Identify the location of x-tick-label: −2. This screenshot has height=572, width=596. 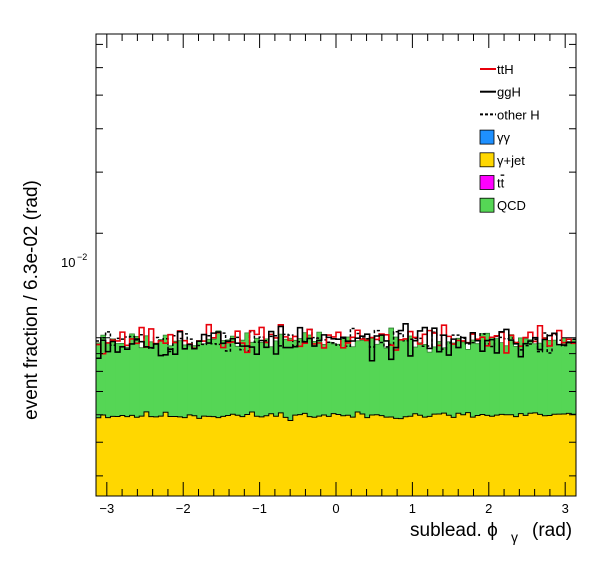
(183, 508).